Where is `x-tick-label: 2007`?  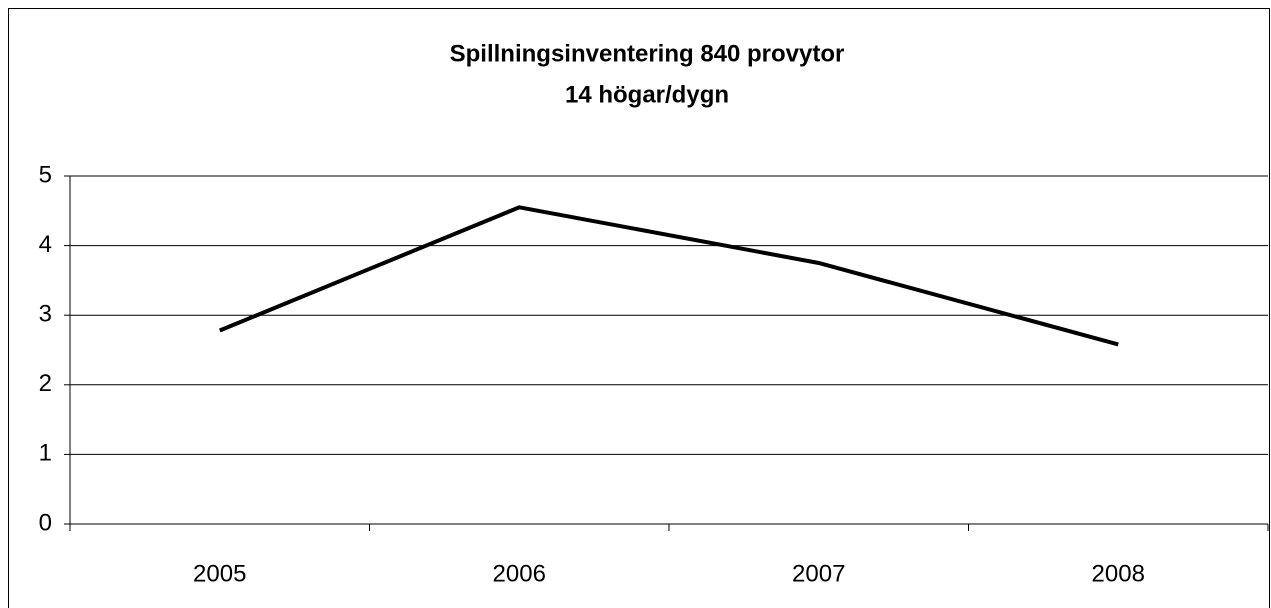
x-tick-label: 2007 is located at coordinates (818, 573).